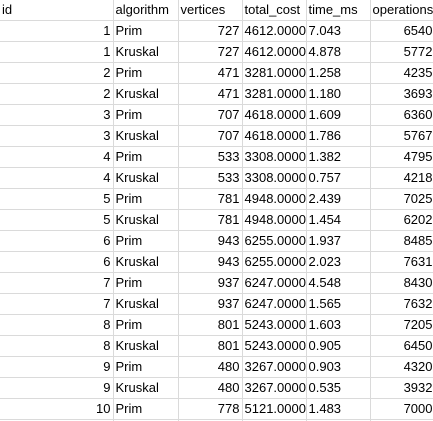 The width and height of the screenshot is (433, 421). Describe the element at coordinates (210, 220) in the screenshot. I see `cell-vertices: 781` at that location.